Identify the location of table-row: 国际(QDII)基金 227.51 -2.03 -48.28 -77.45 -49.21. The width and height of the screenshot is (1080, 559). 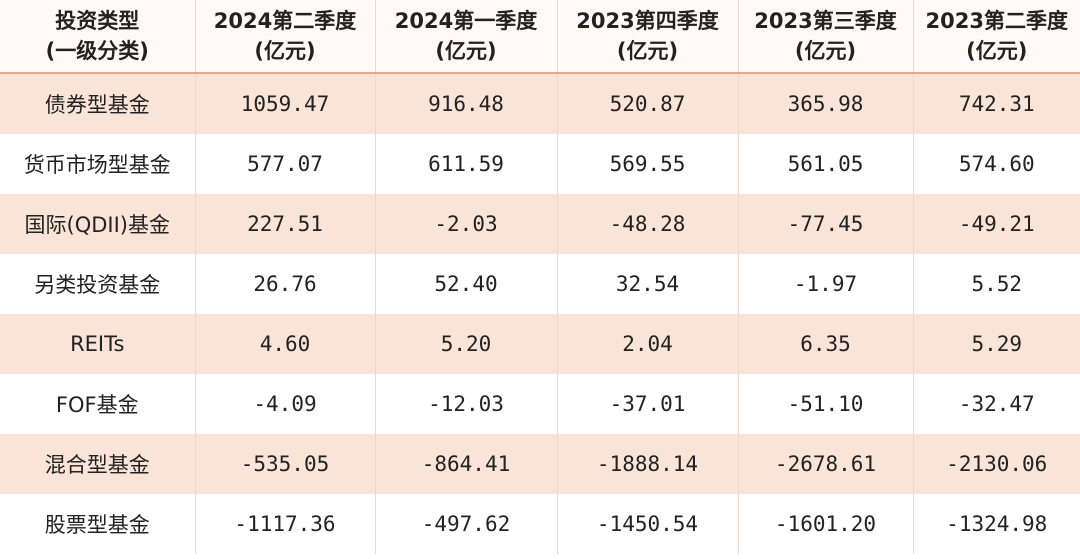
(540, 224).